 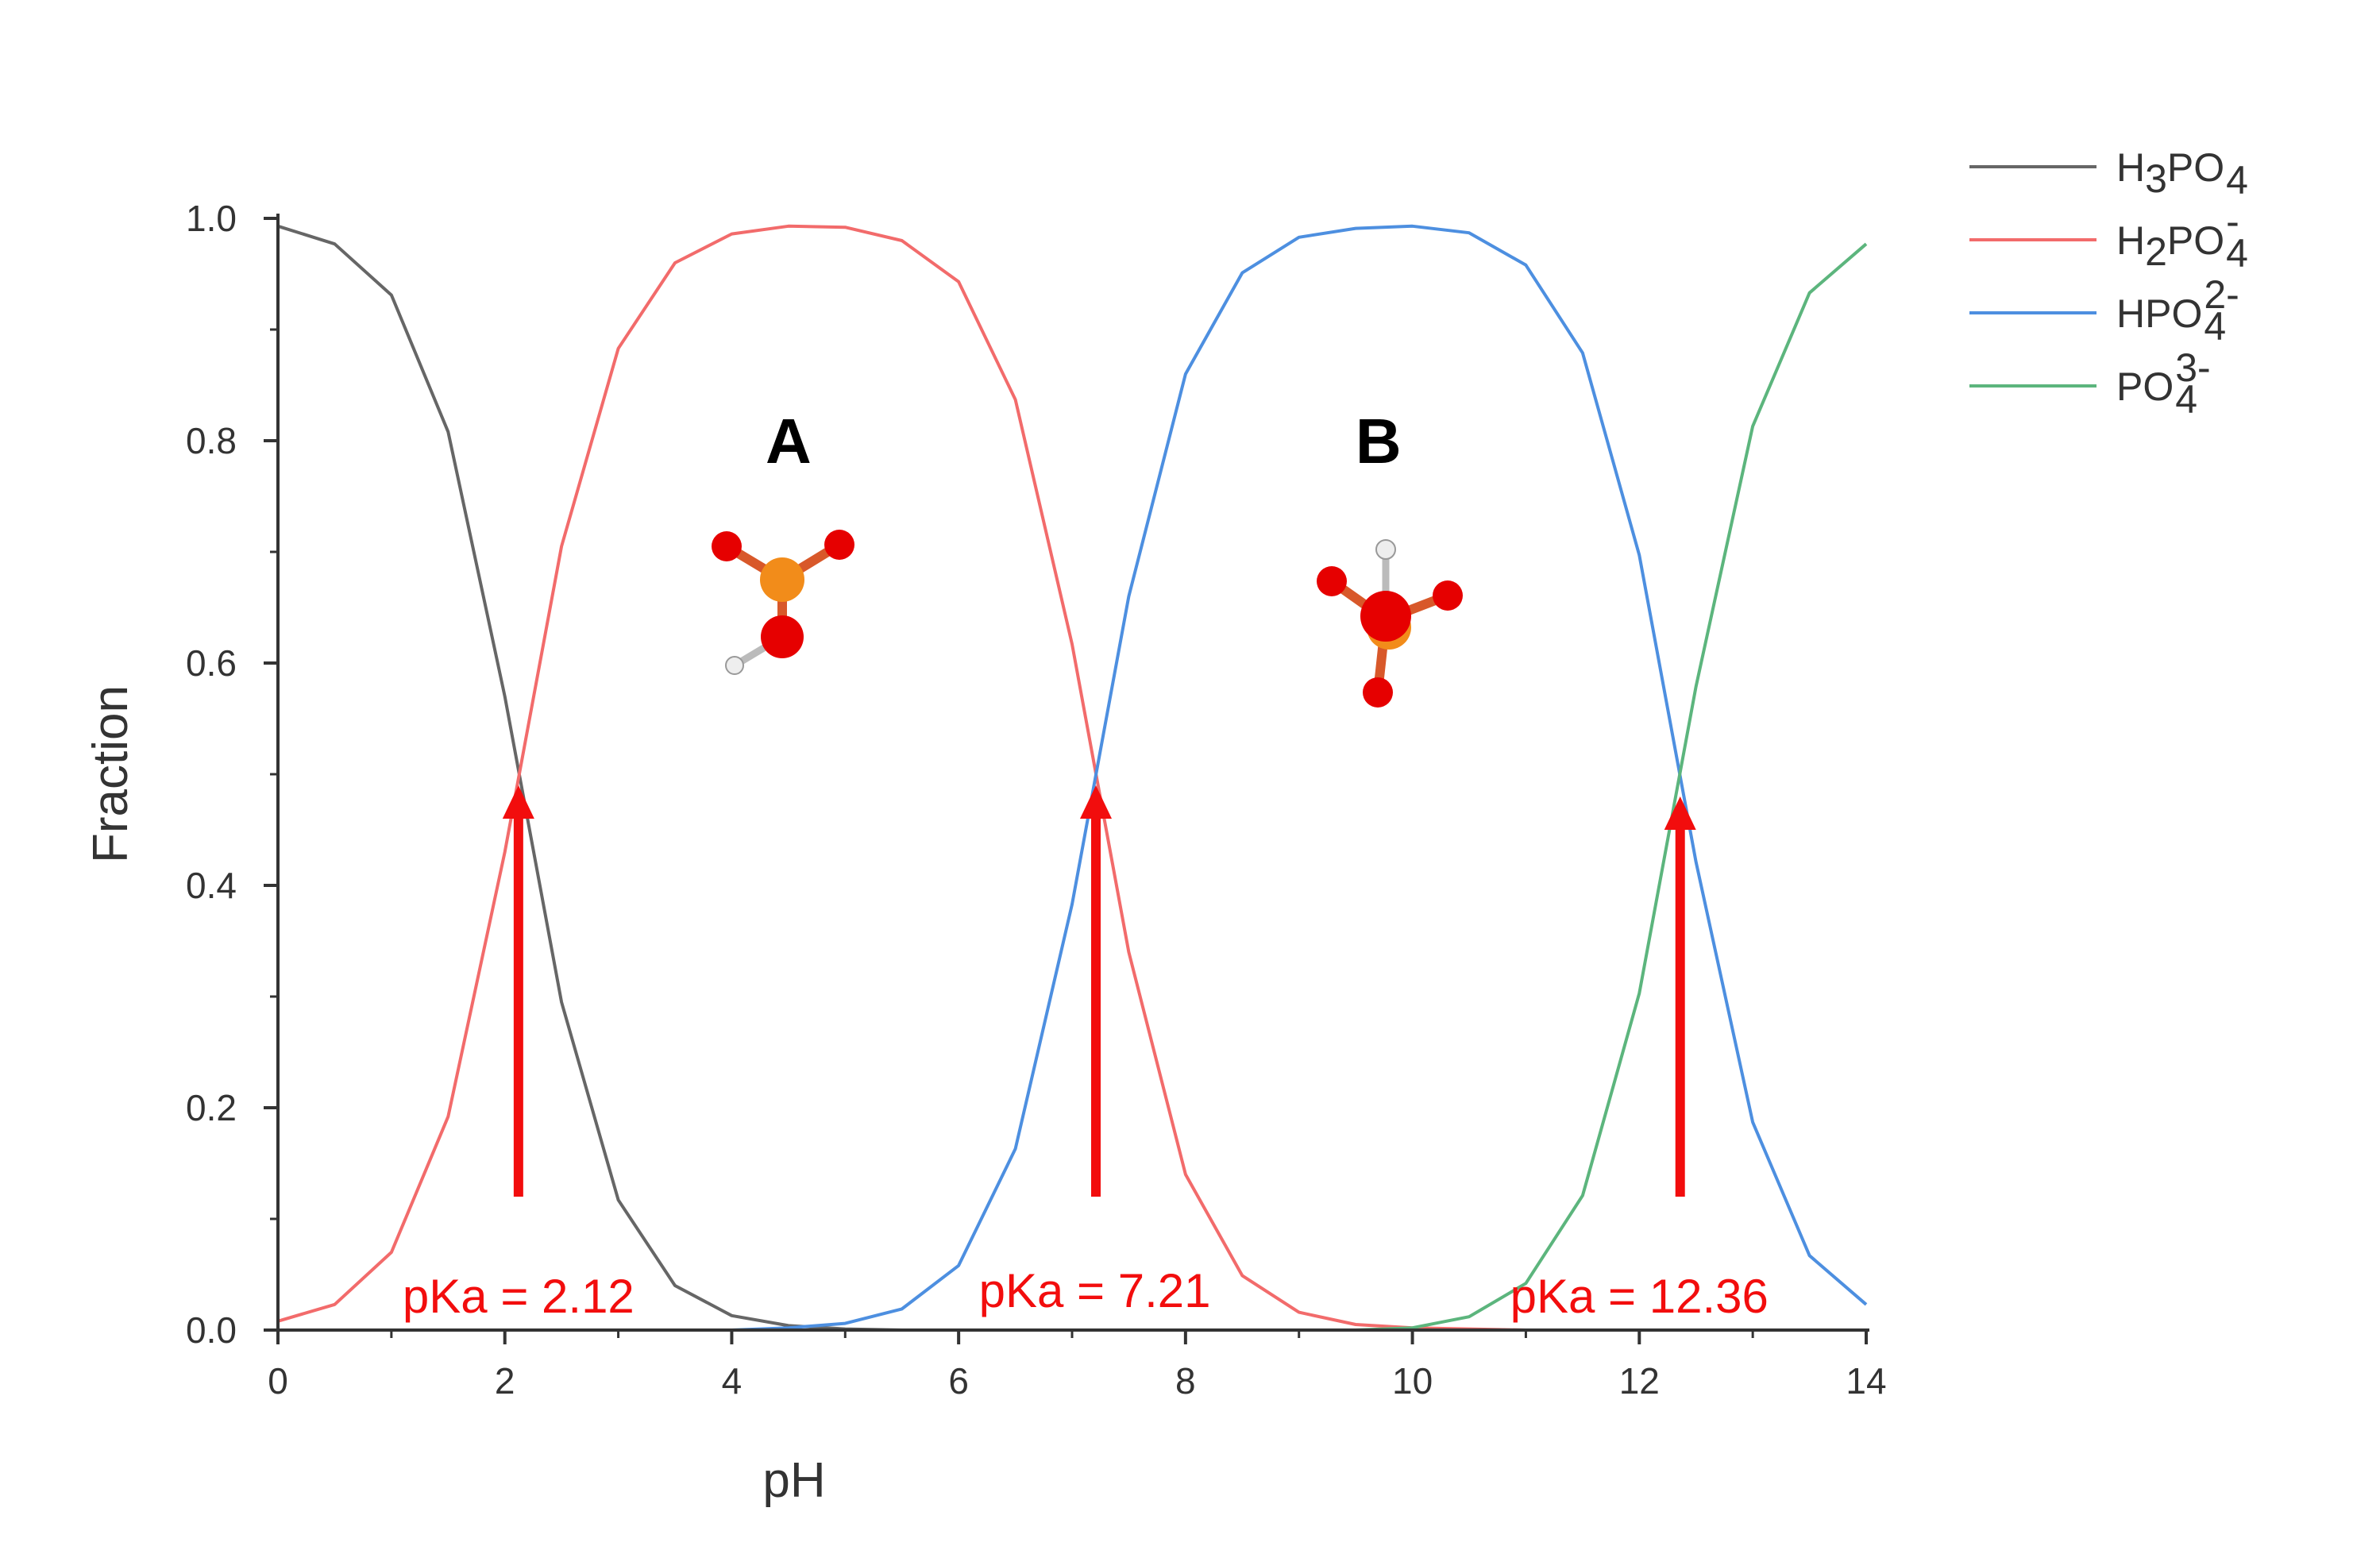 I want to click on legend-entry-1: H 2 PO -4, so click(x=2182, y=238).